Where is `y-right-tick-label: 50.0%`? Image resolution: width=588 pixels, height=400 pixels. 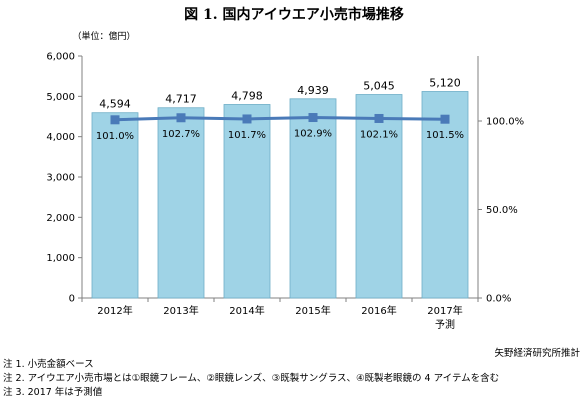
y-right-tick-label: 50.0% is located at coordinates (502, 210).